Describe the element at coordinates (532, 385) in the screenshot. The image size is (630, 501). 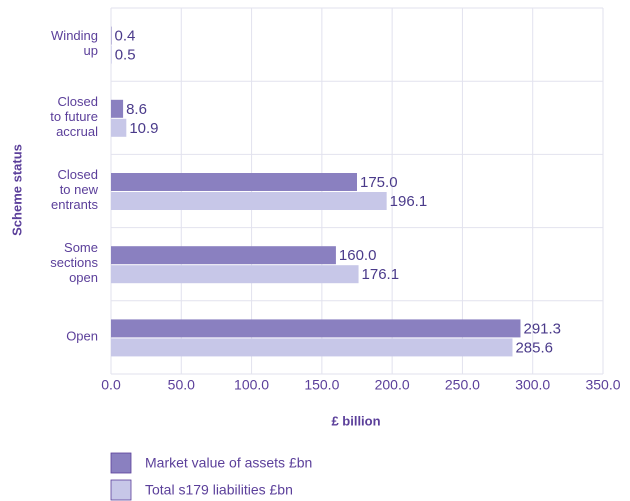
I see `x-tick-label: 300.0` at that location.